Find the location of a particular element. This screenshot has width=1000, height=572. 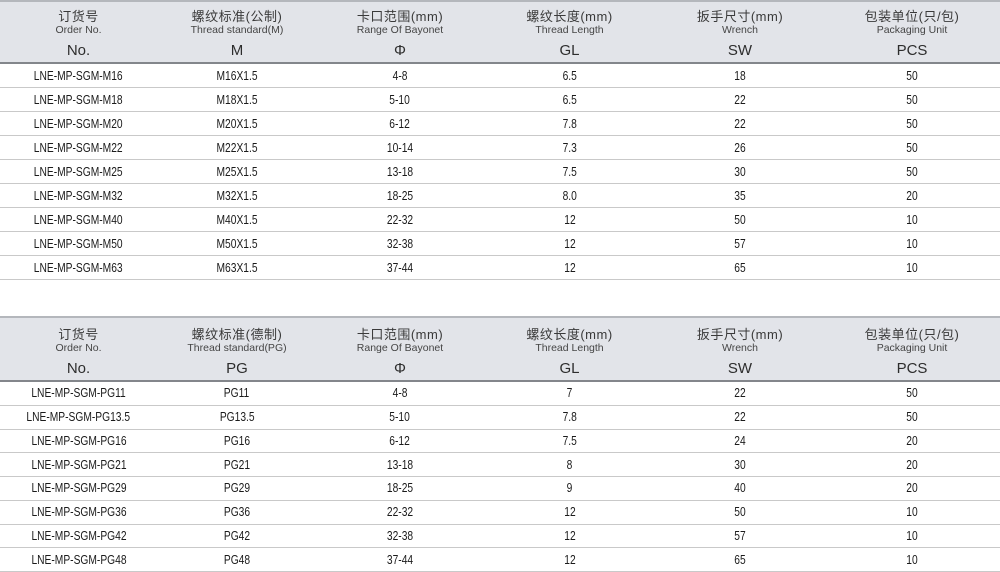

table-cell: 4-8 is located at coordinates (400, 76).